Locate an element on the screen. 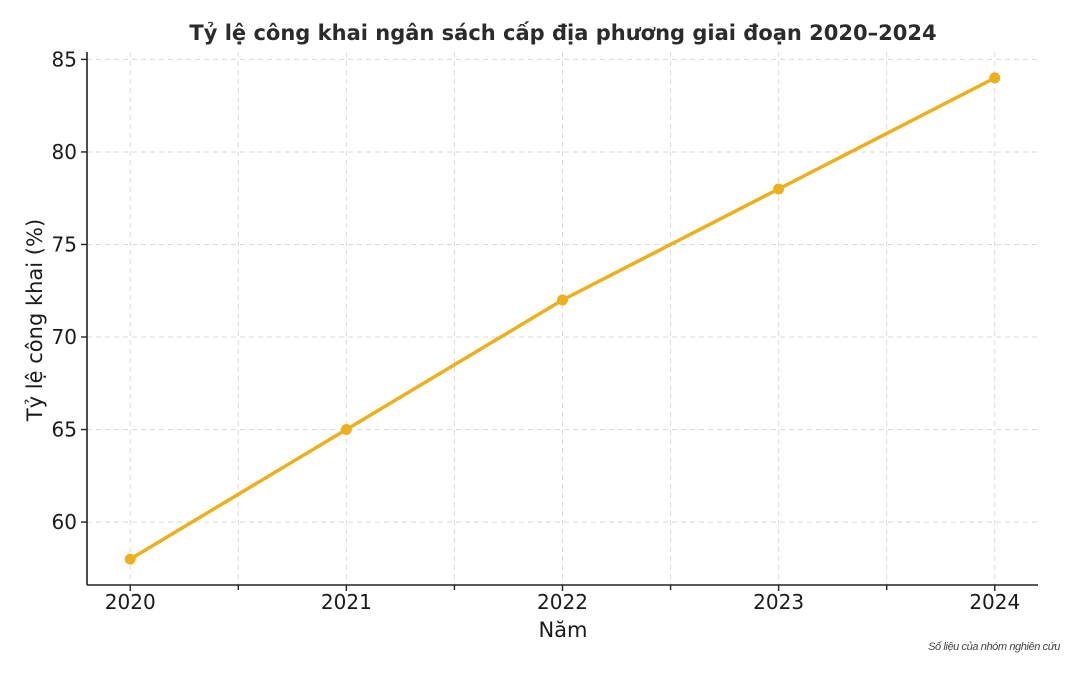 The image size is (1086, 673). source-note: Số liệu của nhóm nghiên cứu is located at coordinates (994, 647).